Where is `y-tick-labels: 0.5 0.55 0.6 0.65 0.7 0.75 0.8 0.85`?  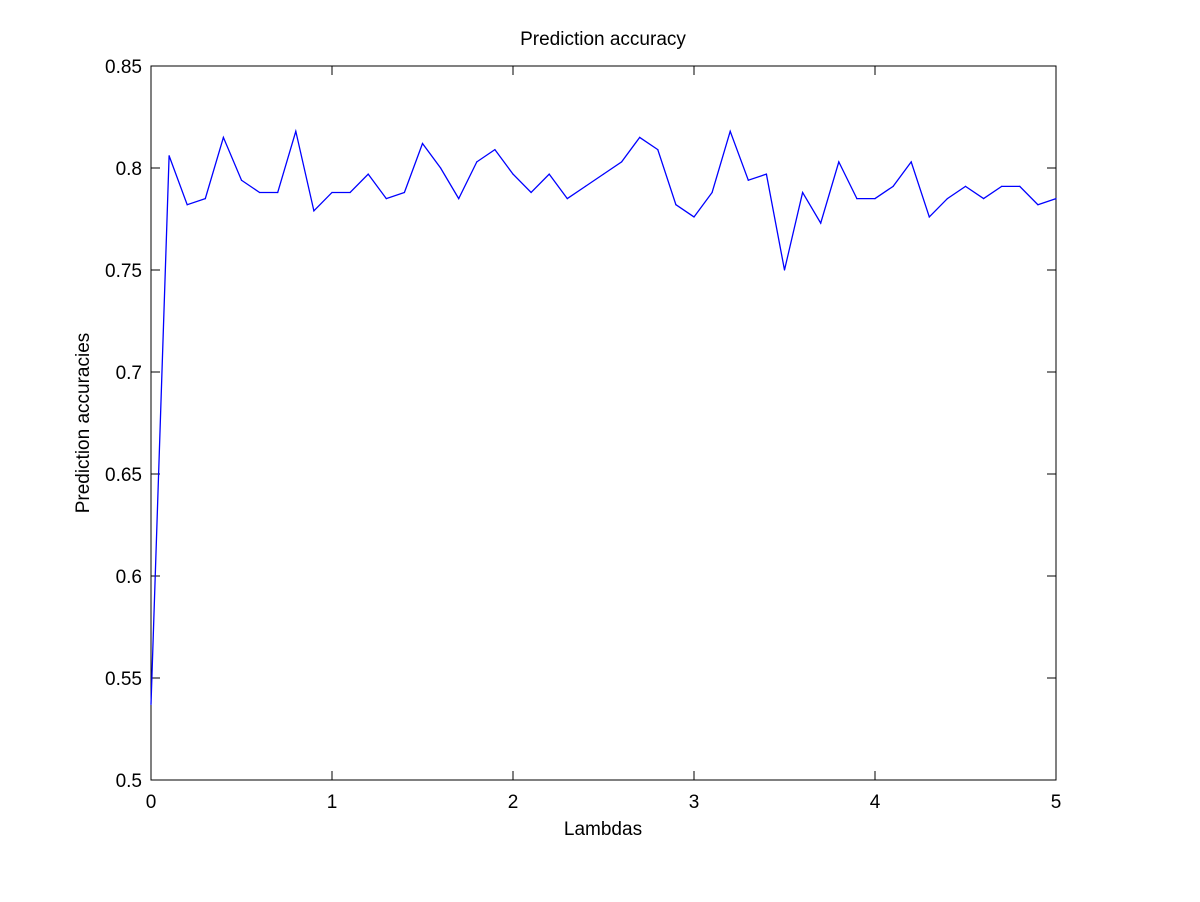 y-tick-labels: 0.5 0.55 0.6 0.65 0.7 0.75 0.8 0.85 is located at coordinates (123, 424).